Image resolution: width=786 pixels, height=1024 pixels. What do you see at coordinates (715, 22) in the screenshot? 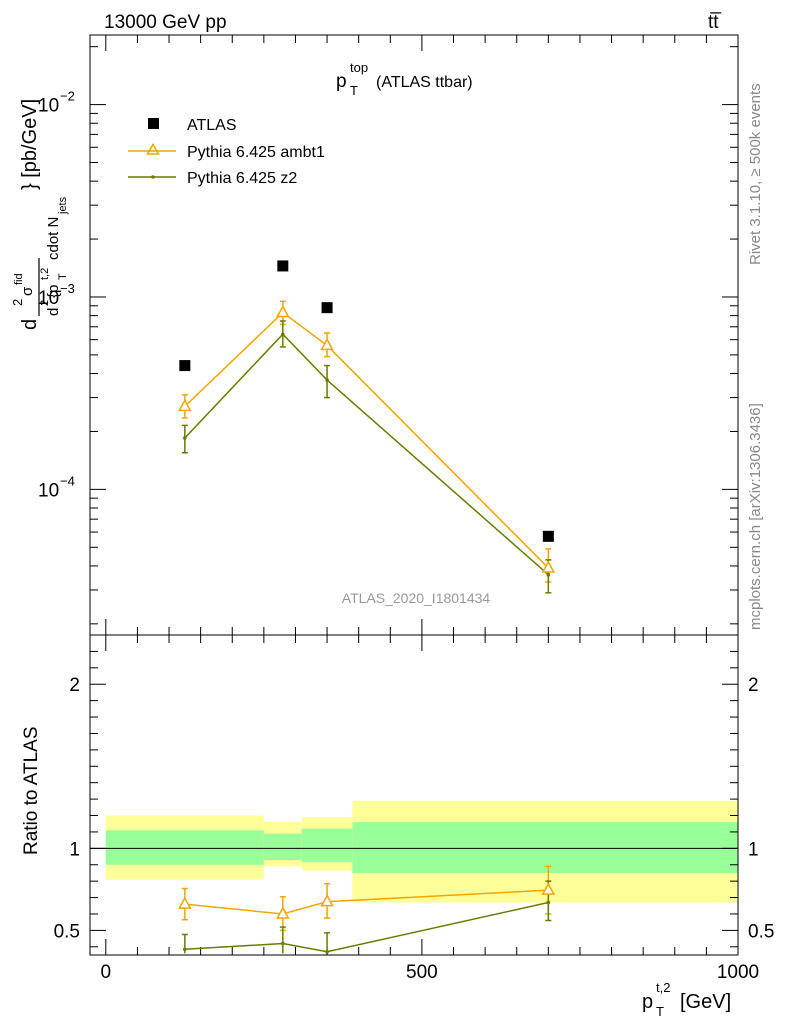
I see `header-right: tt̅` at bounding box center [715, 22].